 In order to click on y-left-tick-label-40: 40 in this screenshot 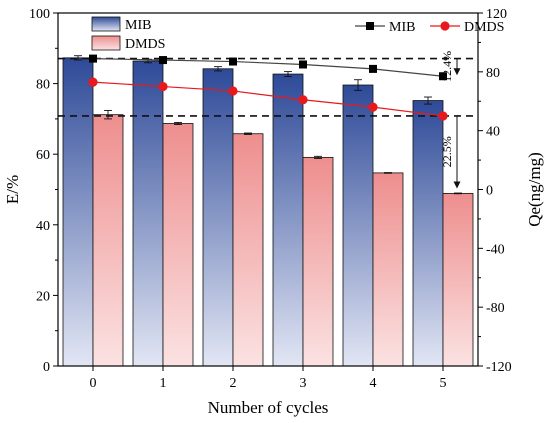, I will do `click(43, 226)`.